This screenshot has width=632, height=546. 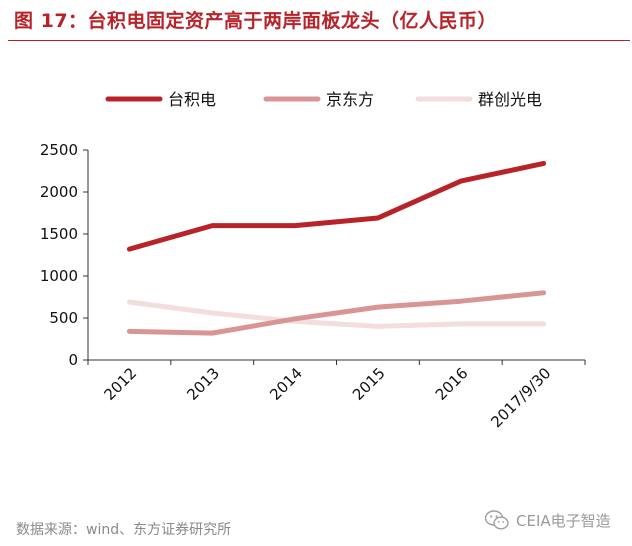 What do you see at coordinates (323, 99) in the screenshot?
I see `chart-legend: 台积电 京东方 群创光电` at bounding box center [323, 99].